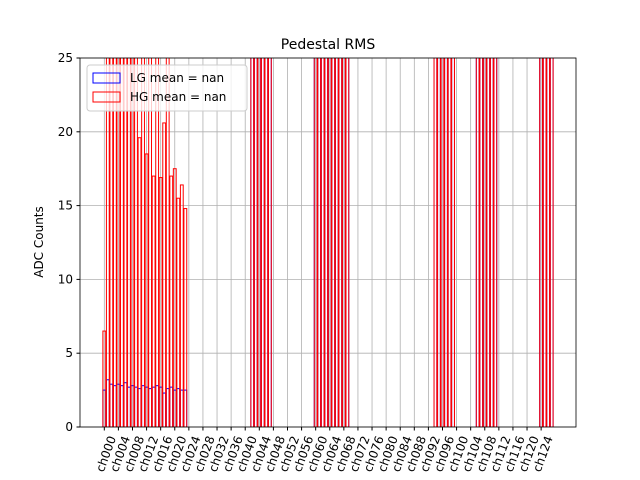 The width and height of the screenshot is (640, 480). I want to click on y-axis-label: ADC Counts, so click(39, 242).